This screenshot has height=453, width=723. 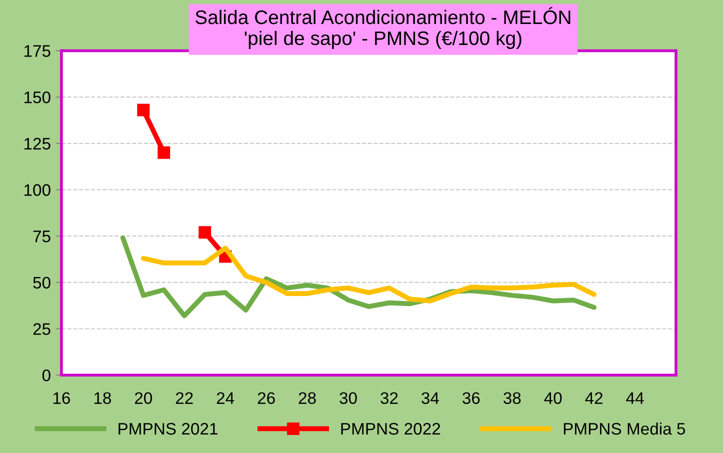 What do you see at coordinates (143, 398) in the screenshot?
I see `x-tick-label: 20` at bounding box center [143, 398].